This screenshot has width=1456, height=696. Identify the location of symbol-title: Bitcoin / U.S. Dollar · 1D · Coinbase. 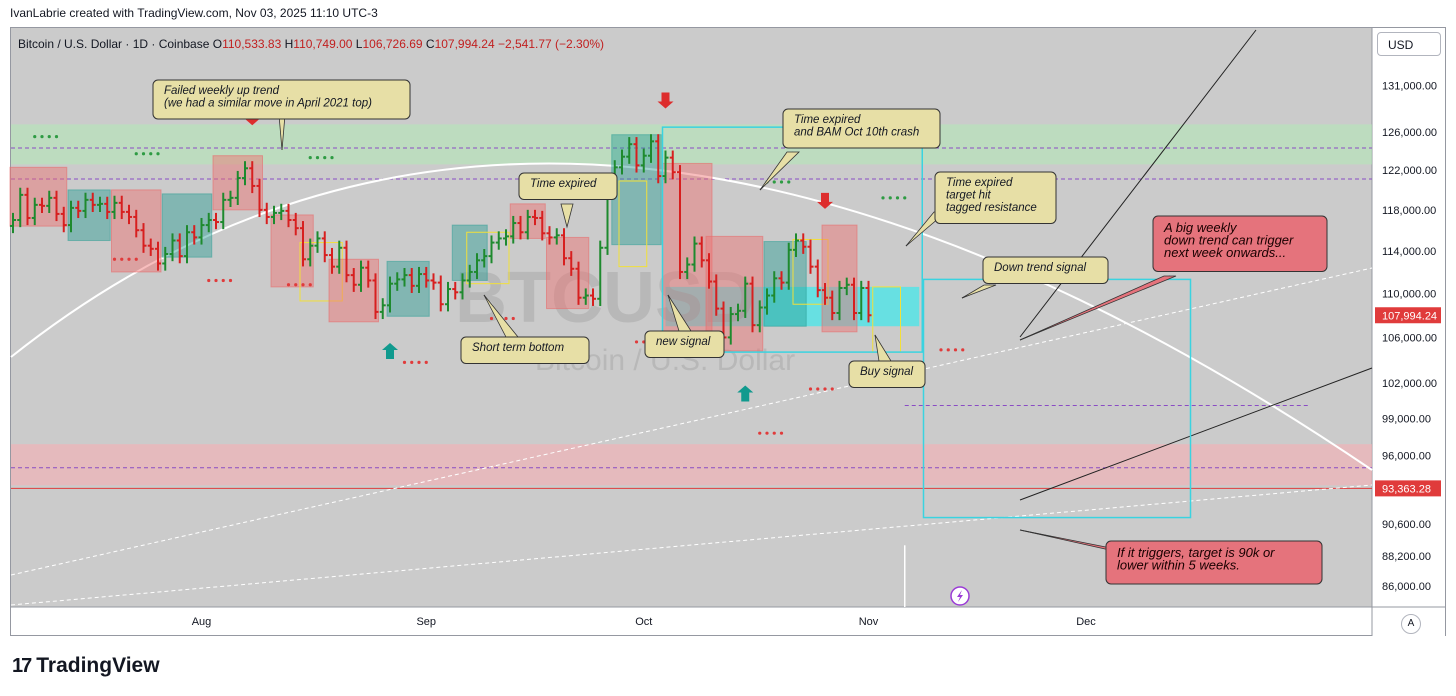
(114, 44).